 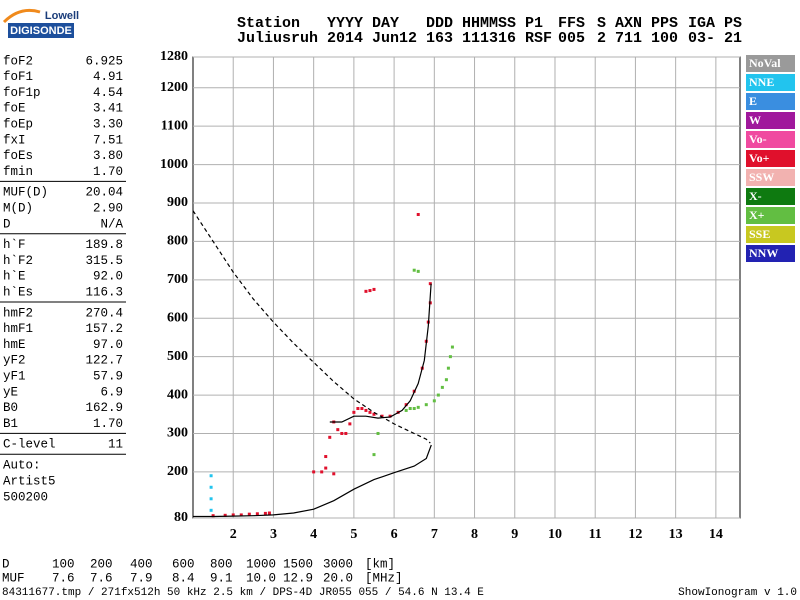 What do you see at coordinates (6, 564) in the screenshot?
I see `footer-cell: D` at bounding box center [6, 564].